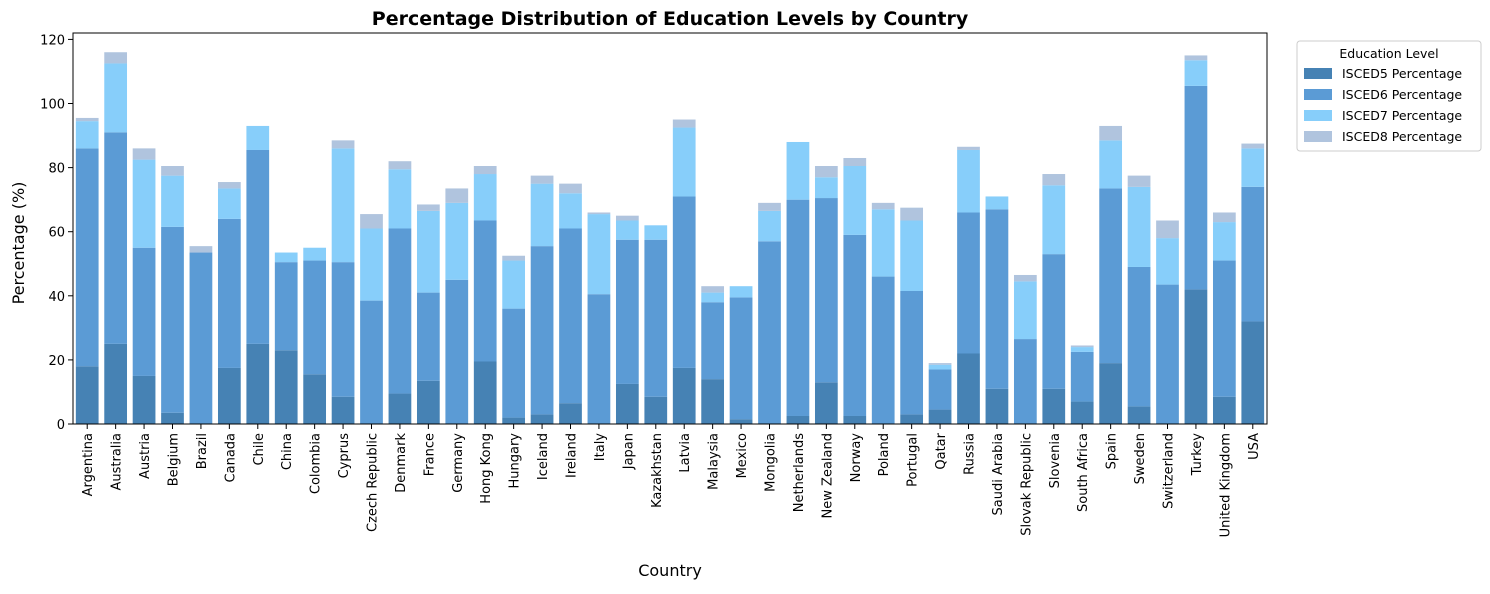  What do you see at coordinates (670, 570) in the screenshot?
I see `x-axis-label: Country` at bounding box center [670, 570].